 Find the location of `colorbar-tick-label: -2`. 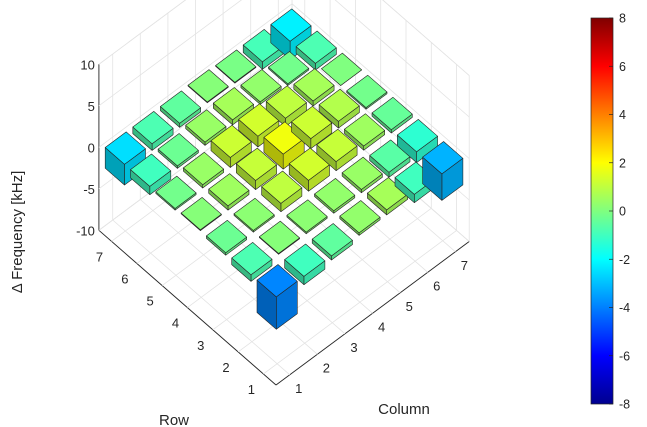

colorbar-tick-label: -2 is located at coordinates (624, 260).